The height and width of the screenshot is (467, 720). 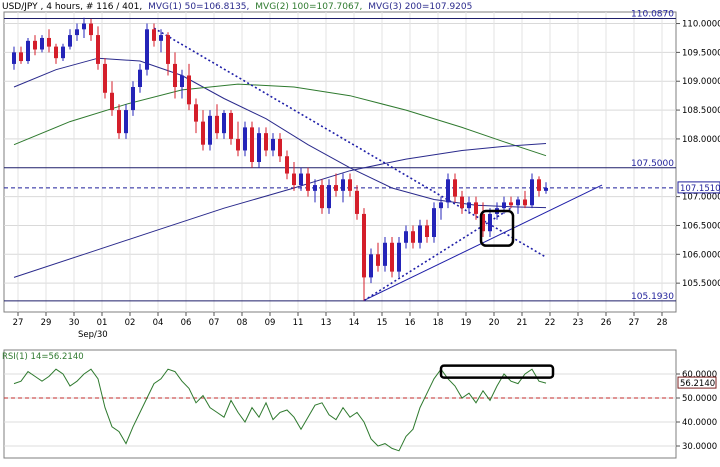 I want to click on highlight-box, so click(x=497, y=228).